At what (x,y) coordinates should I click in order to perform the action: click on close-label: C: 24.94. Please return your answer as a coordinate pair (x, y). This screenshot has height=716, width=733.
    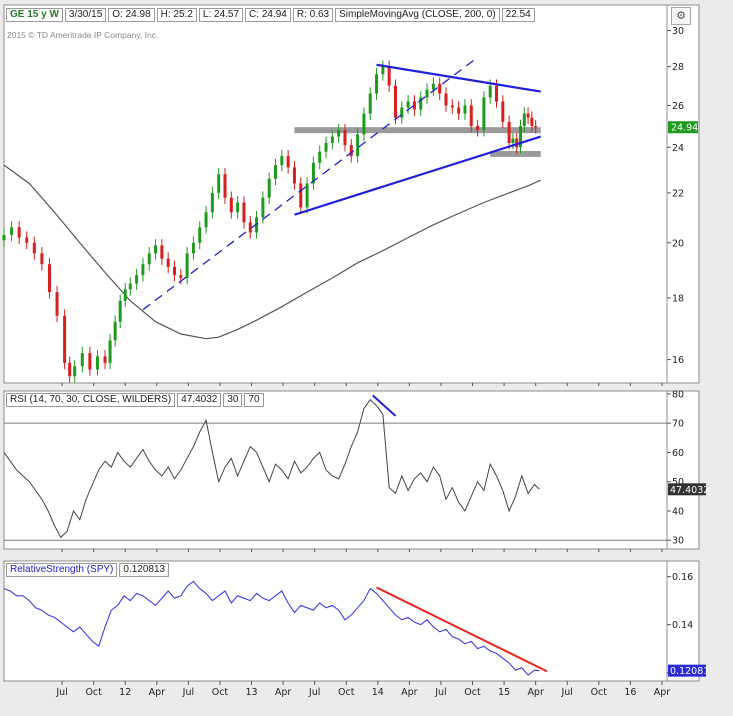
    Looking at the image, I should click on (268, 15).